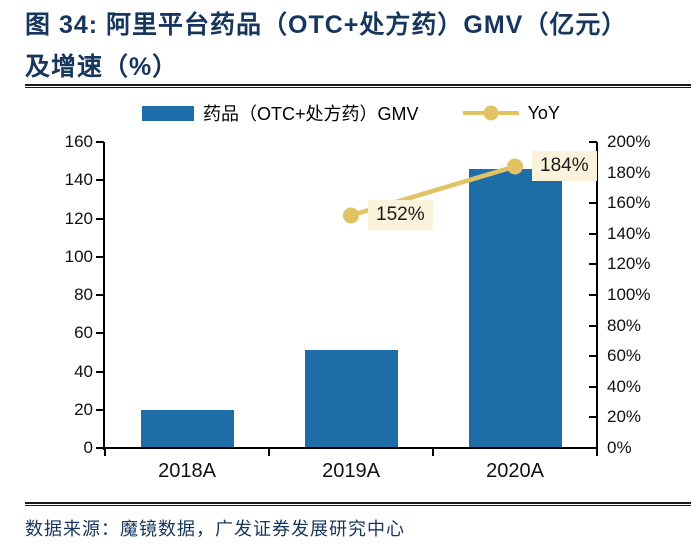  What do you see at coordinates (624, 356) in the screenshot?
I see `right-axis-tick-label: 60%` at bounding box center [624, 356].